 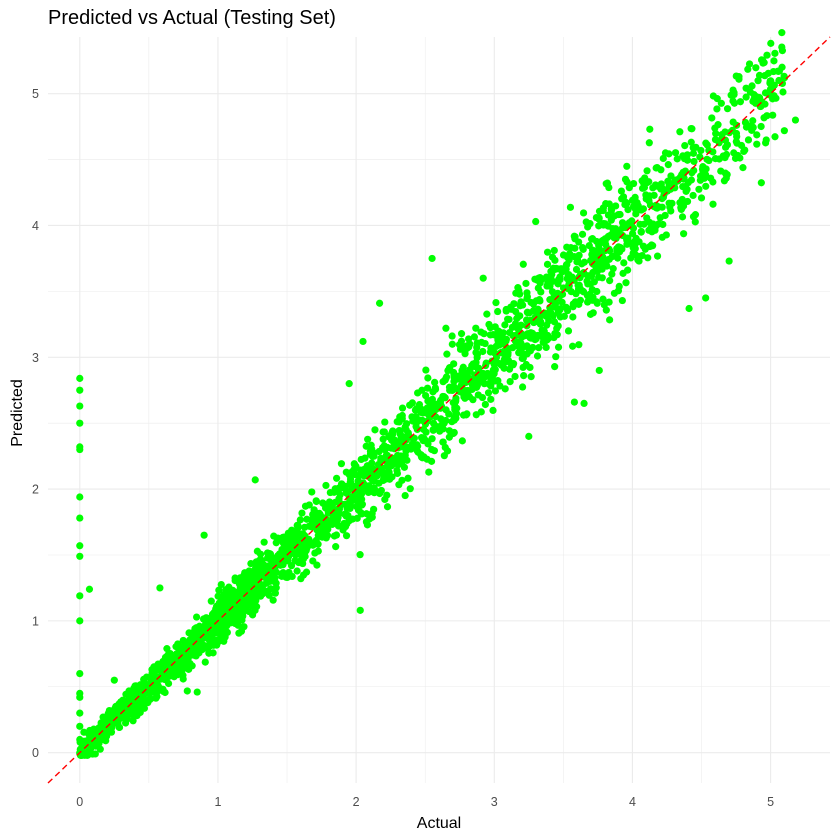 What do you see at coordinates (35, 753) in the screenshot?
I see `y-tick-label: 0` at bounding box center [35, 753].